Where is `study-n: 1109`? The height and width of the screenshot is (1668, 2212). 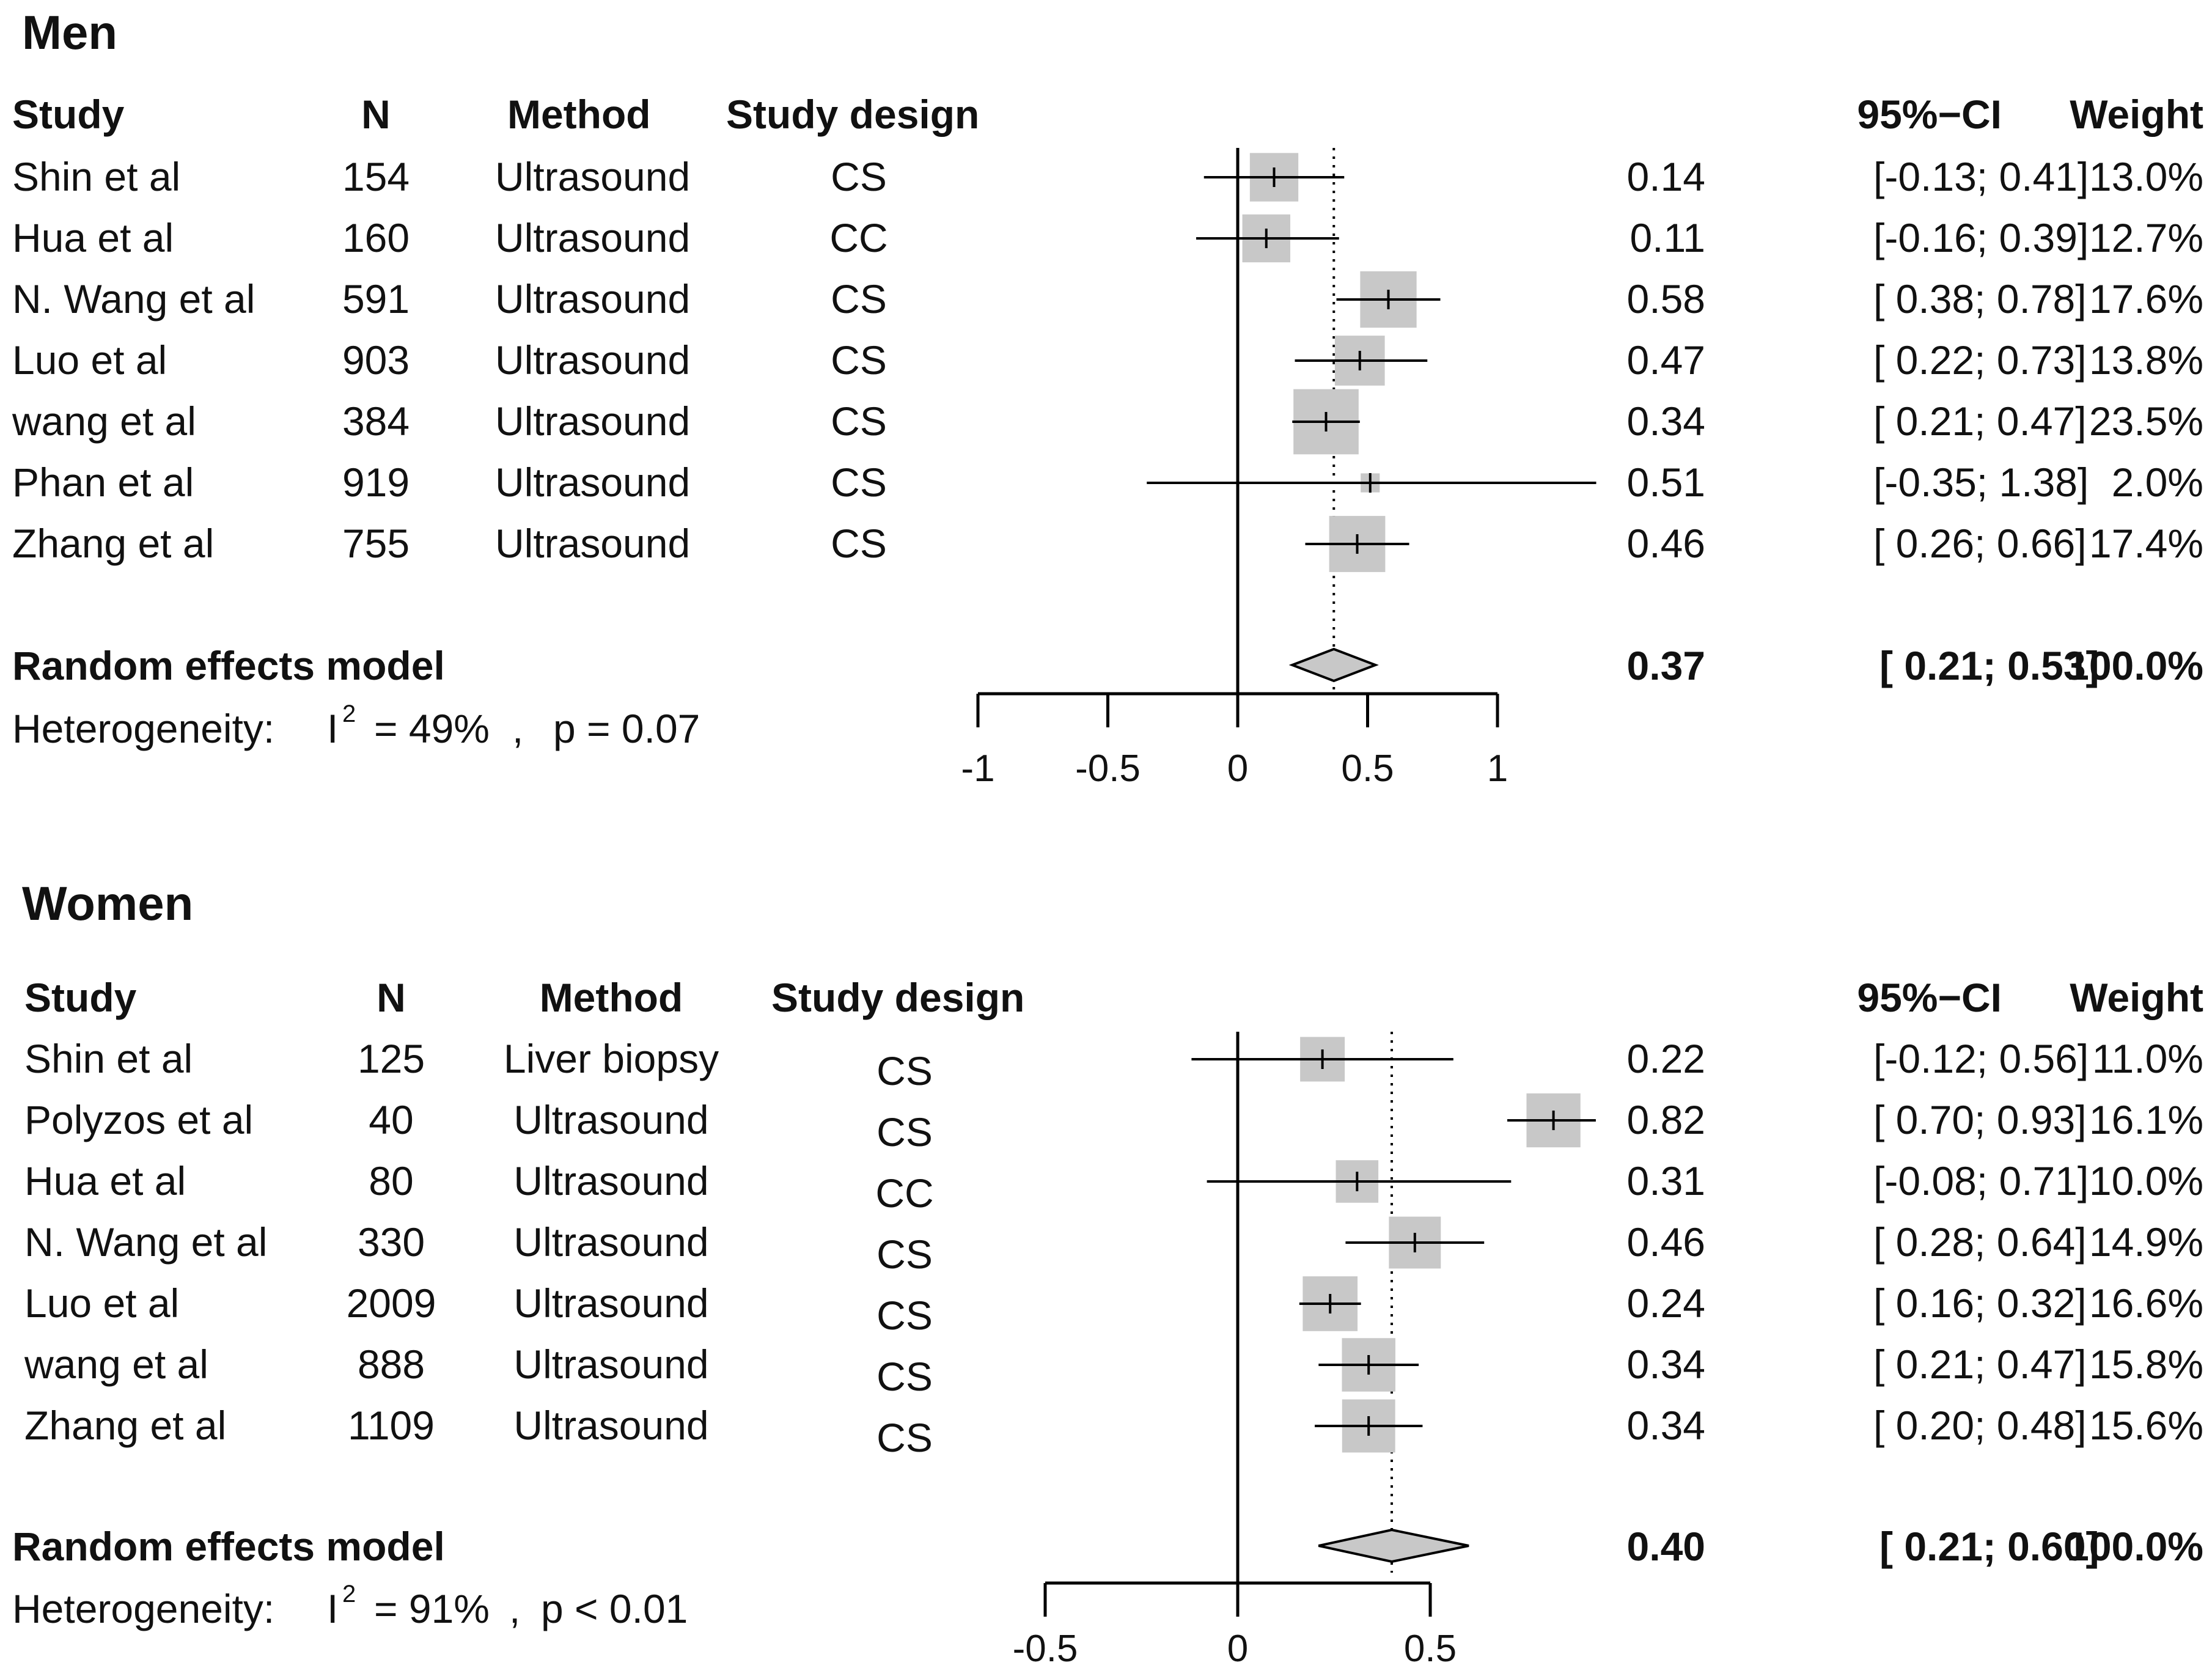
study-n: 1109 is located at coordinates (392, 1425).